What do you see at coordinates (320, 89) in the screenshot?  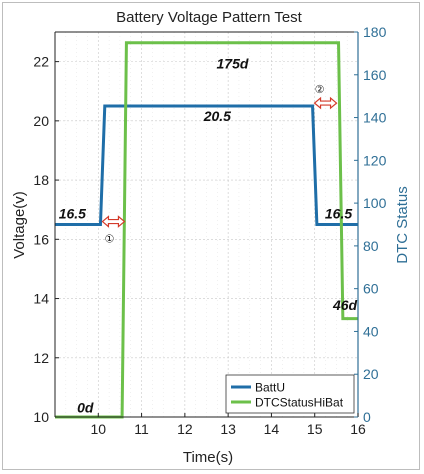 I see `marker-number: ②` at bounding box center [320, 89].